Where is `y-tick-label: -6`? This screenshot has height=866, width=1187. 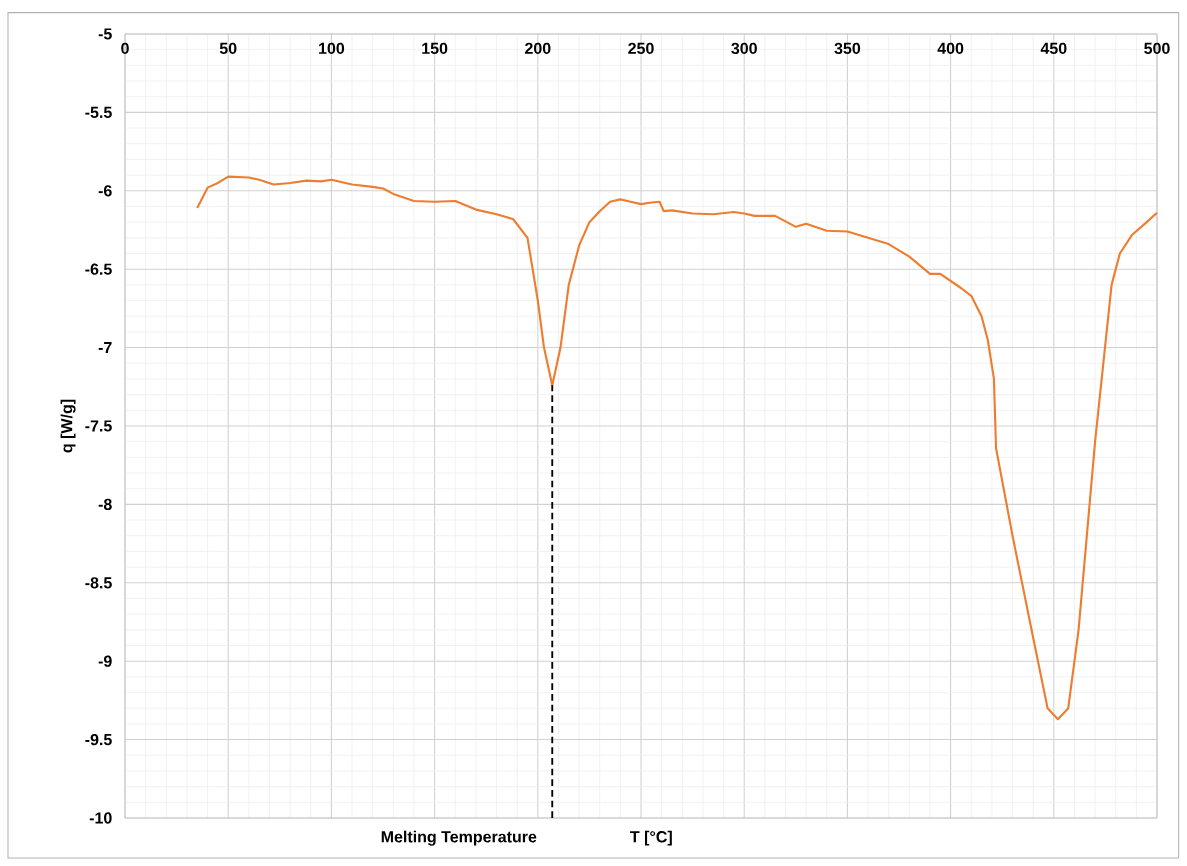
y-tick-label: -6 is located at coordinates (105, 191).